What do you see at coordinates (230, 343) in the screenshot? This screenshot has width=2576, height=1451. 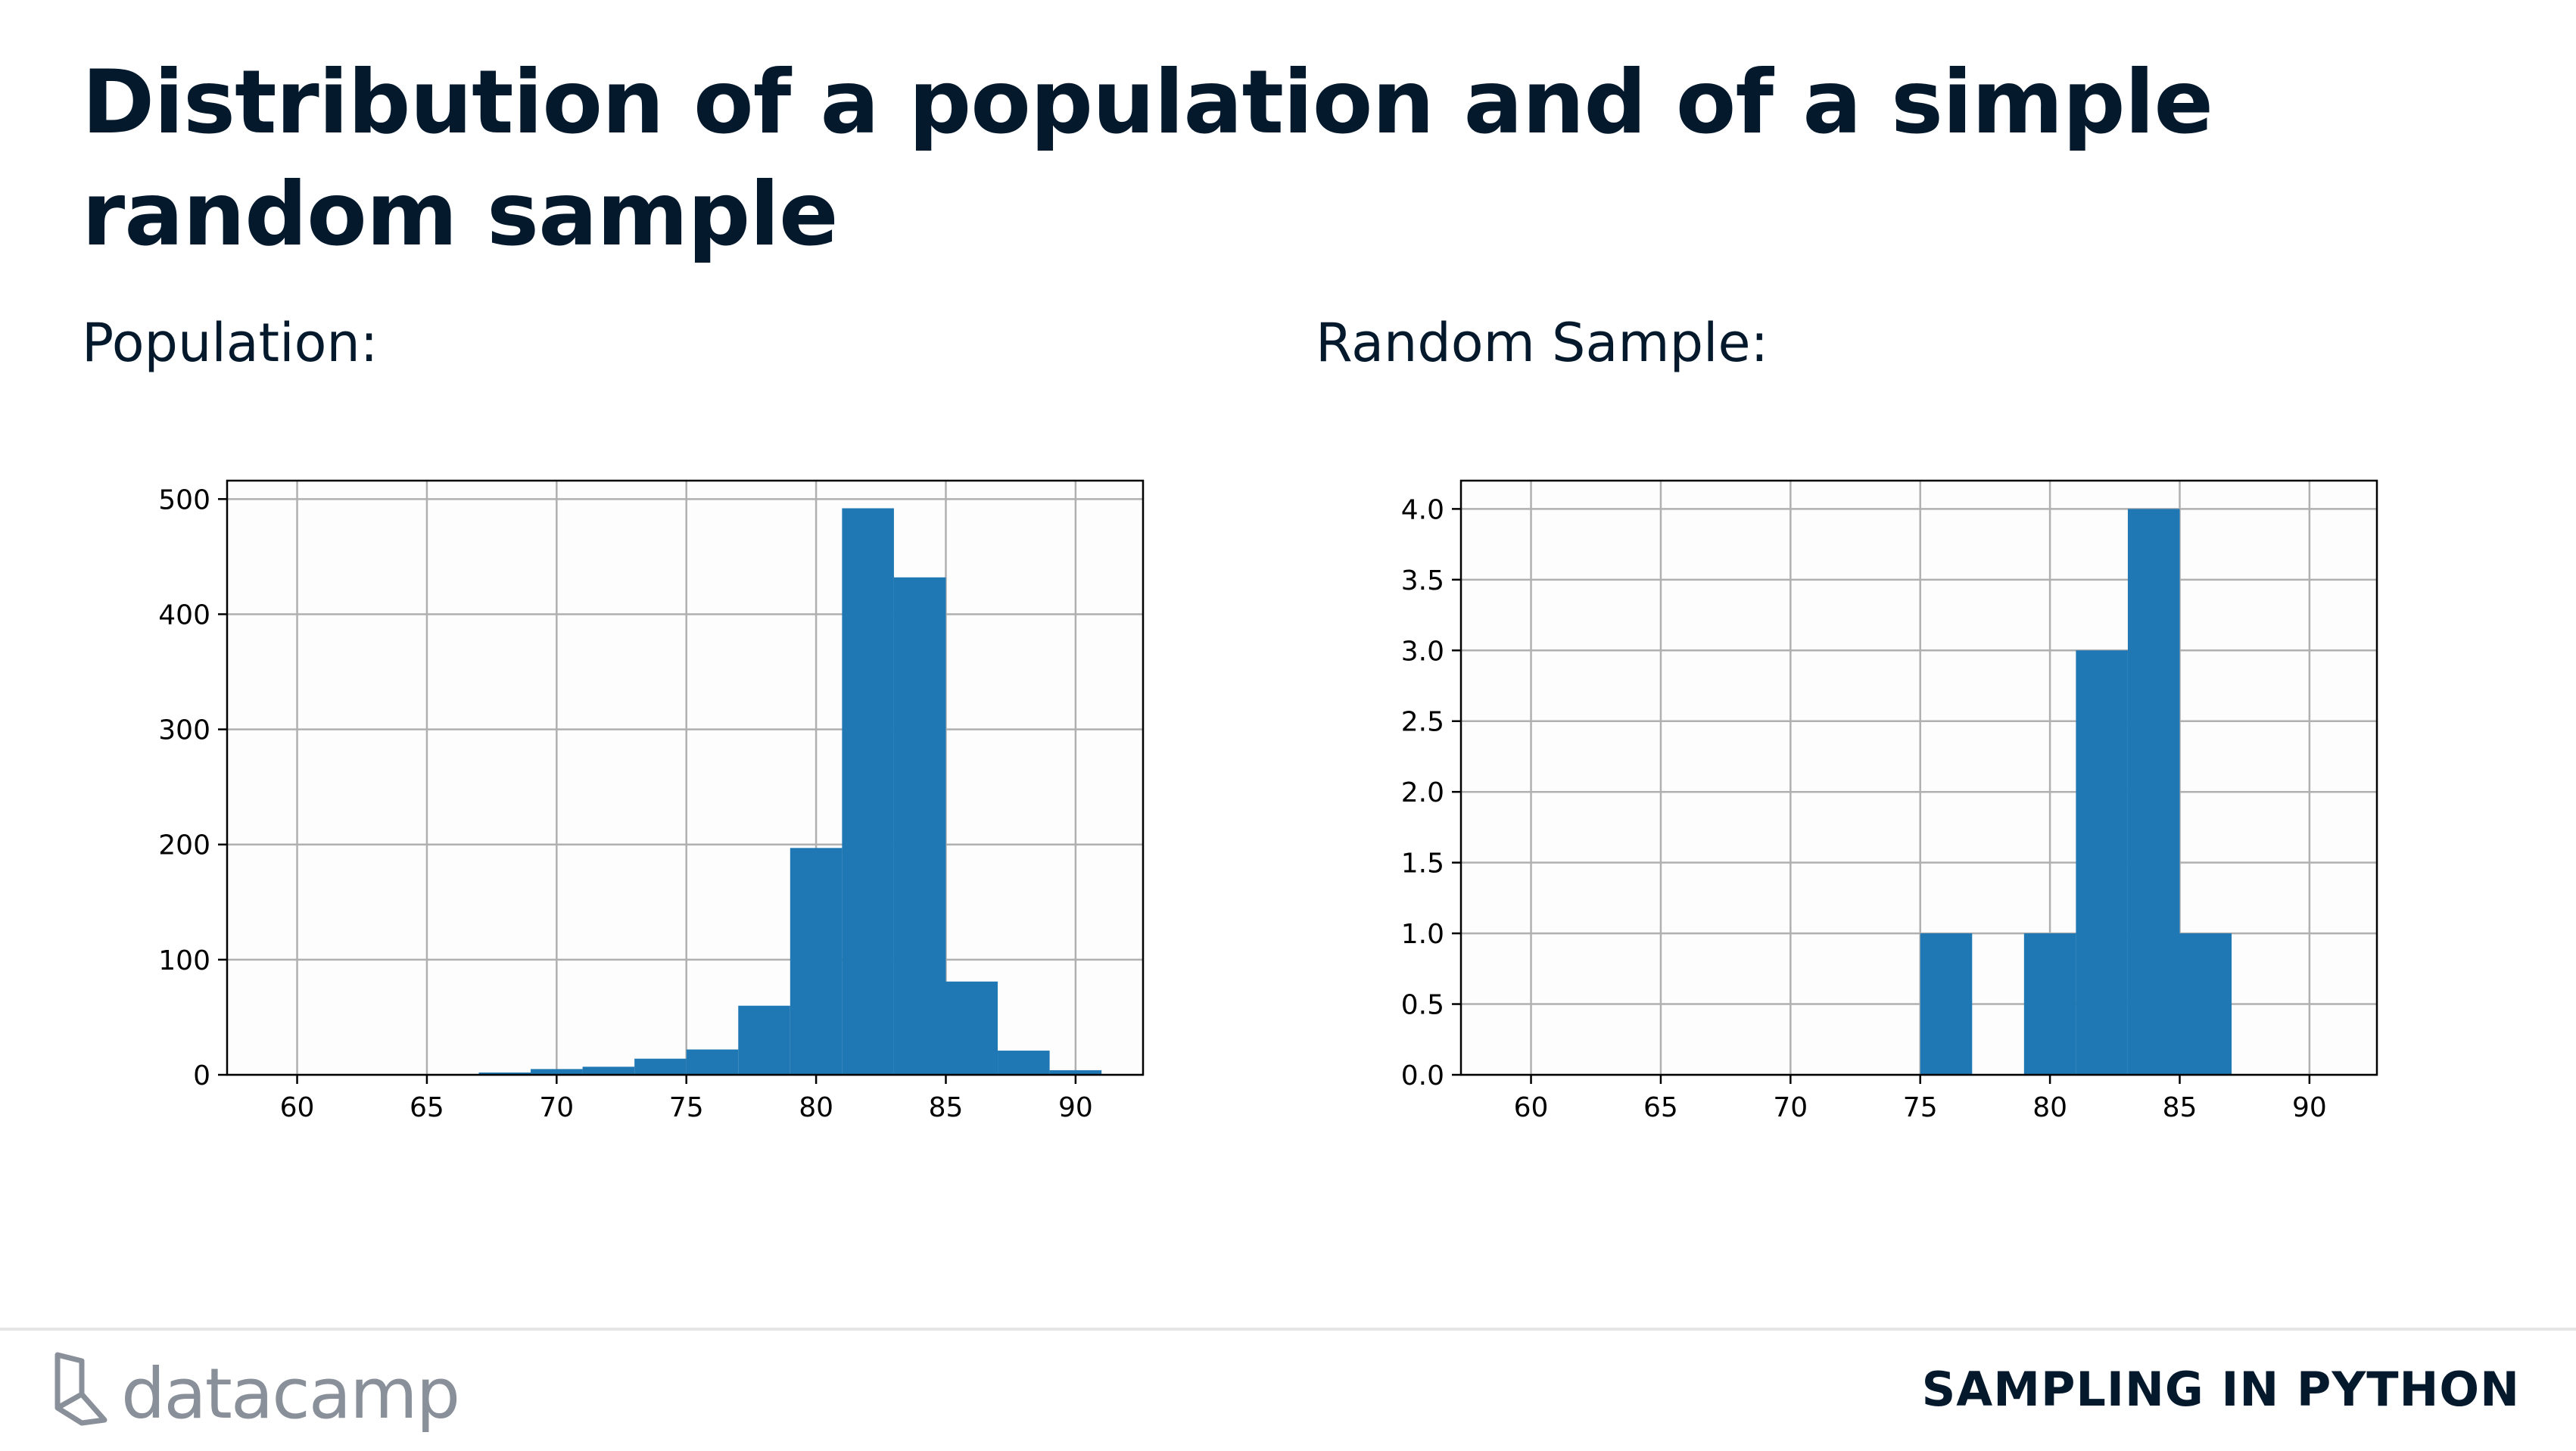 I see `population-label: Population:` at bounding box center [230, 343].